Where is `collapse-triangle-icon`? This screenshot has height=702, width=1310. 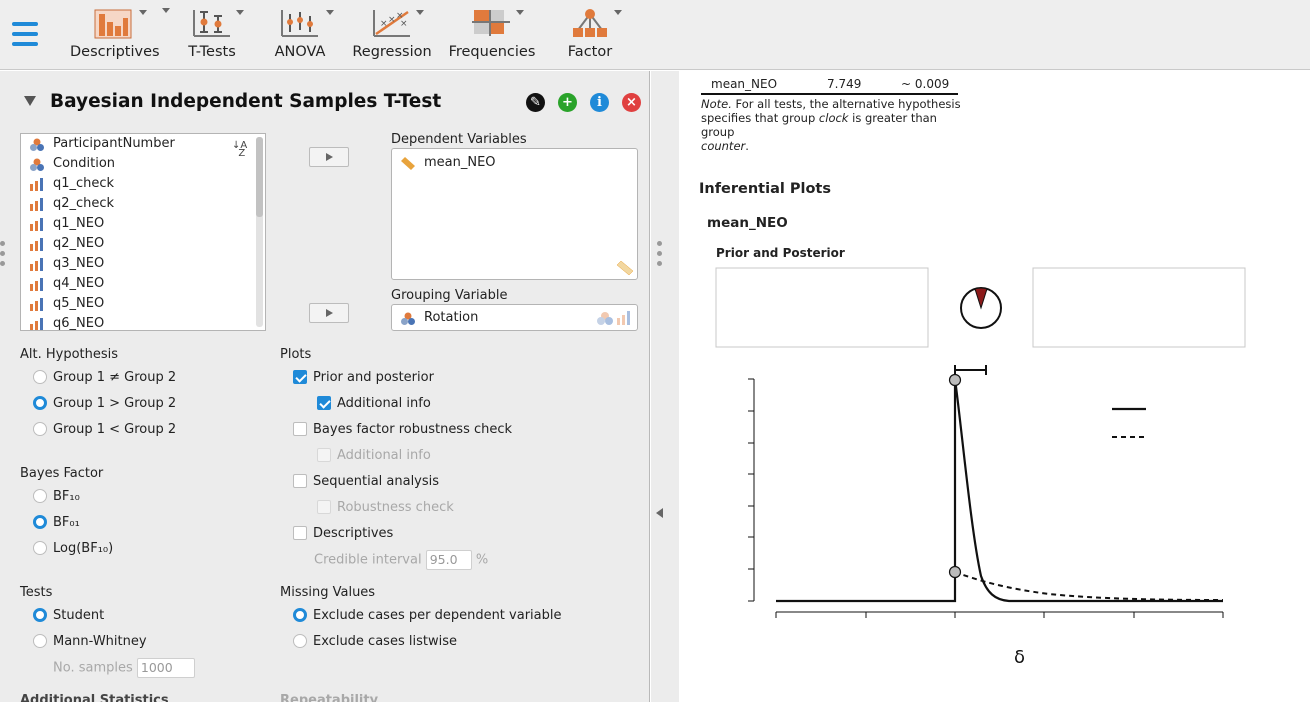 collapse-triangle-icon is located at coordinates (30, 101).